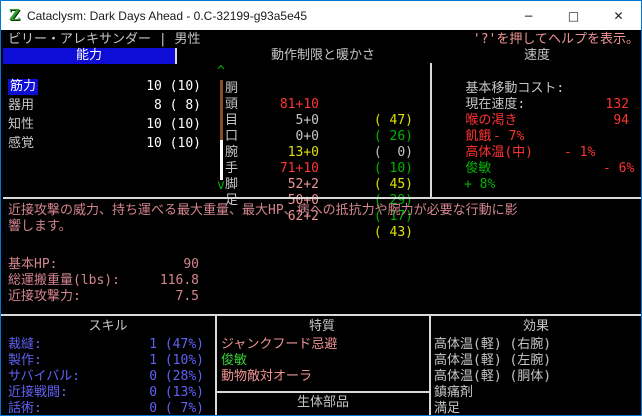 The image size is (642, 416). Describe the element at coordinates (321, 326) in the screenshot. I see `traits-panel-header: 特質` at that location.